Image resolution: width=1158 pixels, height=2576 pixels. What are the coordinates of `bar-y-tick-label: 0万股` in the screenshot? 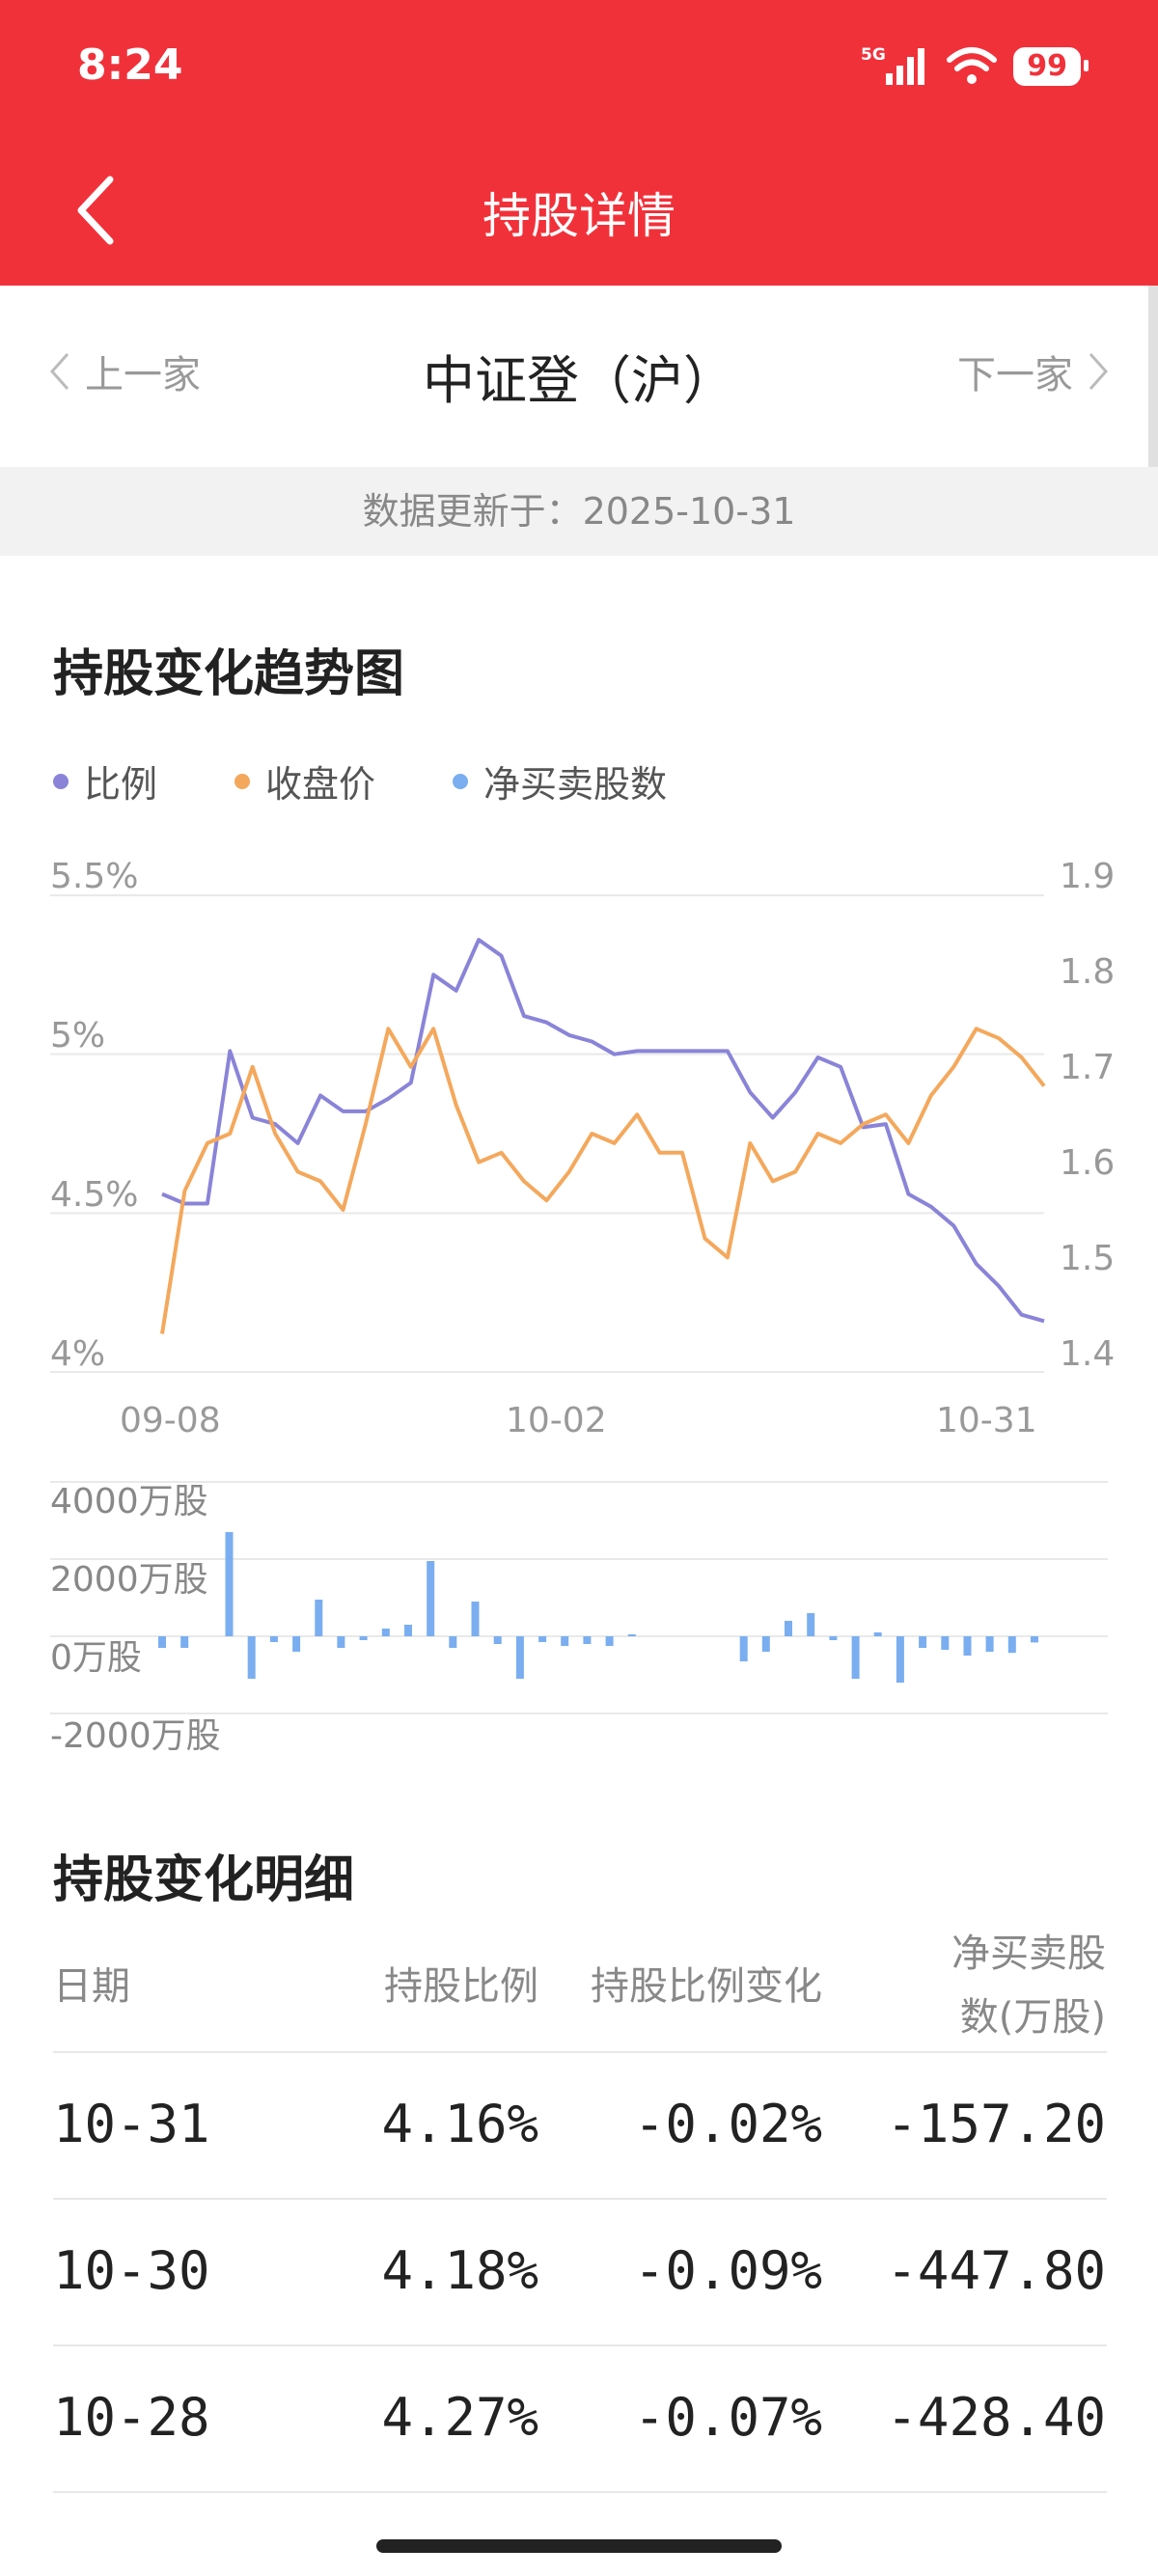 It's located at (96, 1658).